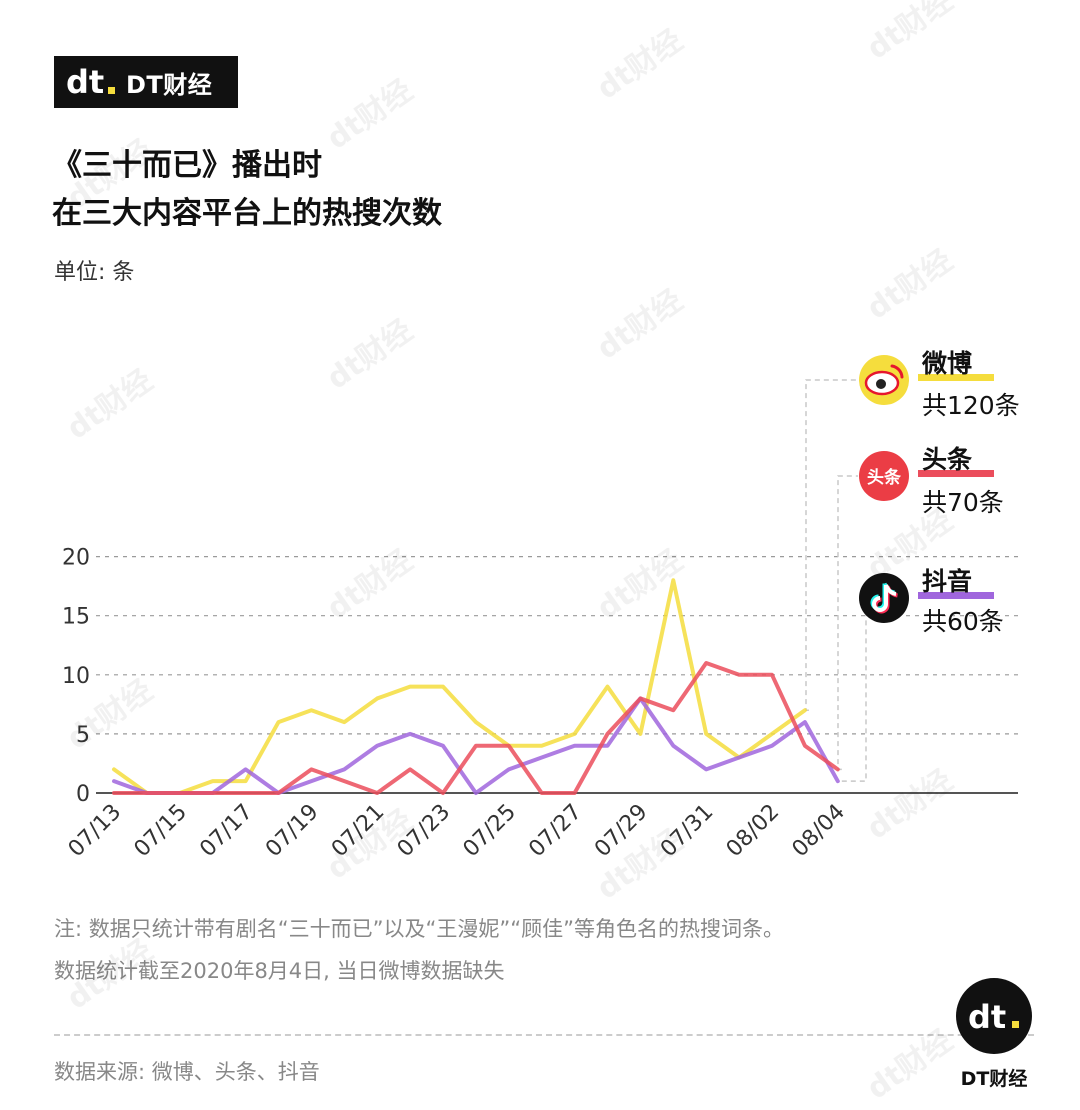 The image size is (1080, 1110). I want to click on x-tick-label: 08/04, so click(819, 831).